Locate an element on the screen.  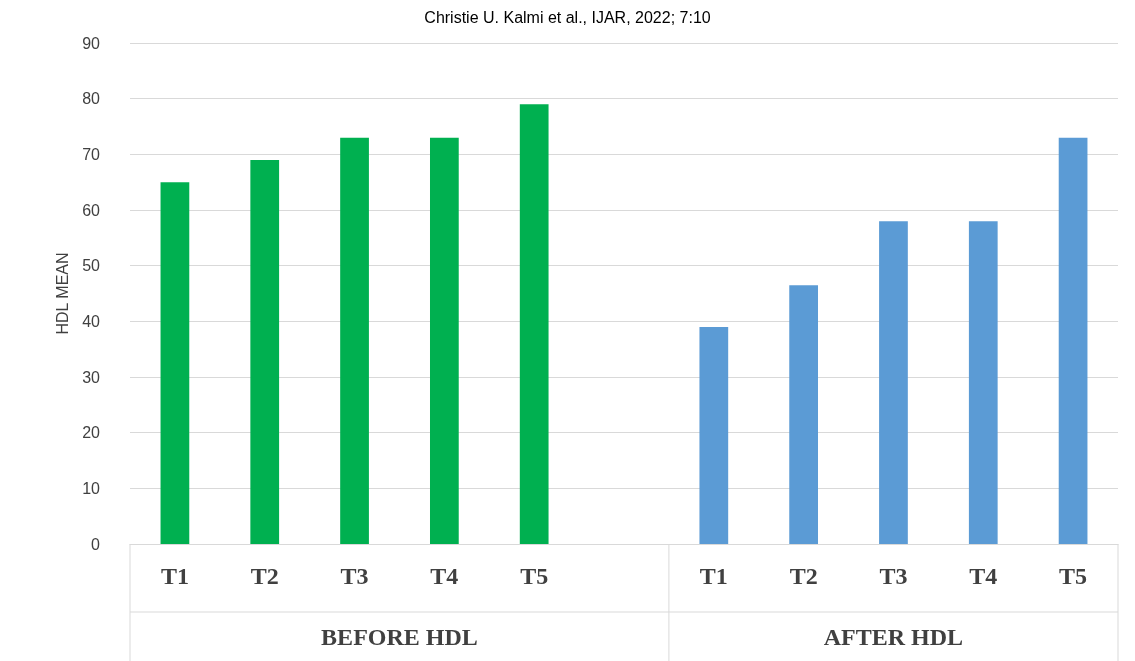
y-tick-label: 70 is located at coordinates (91, 154).